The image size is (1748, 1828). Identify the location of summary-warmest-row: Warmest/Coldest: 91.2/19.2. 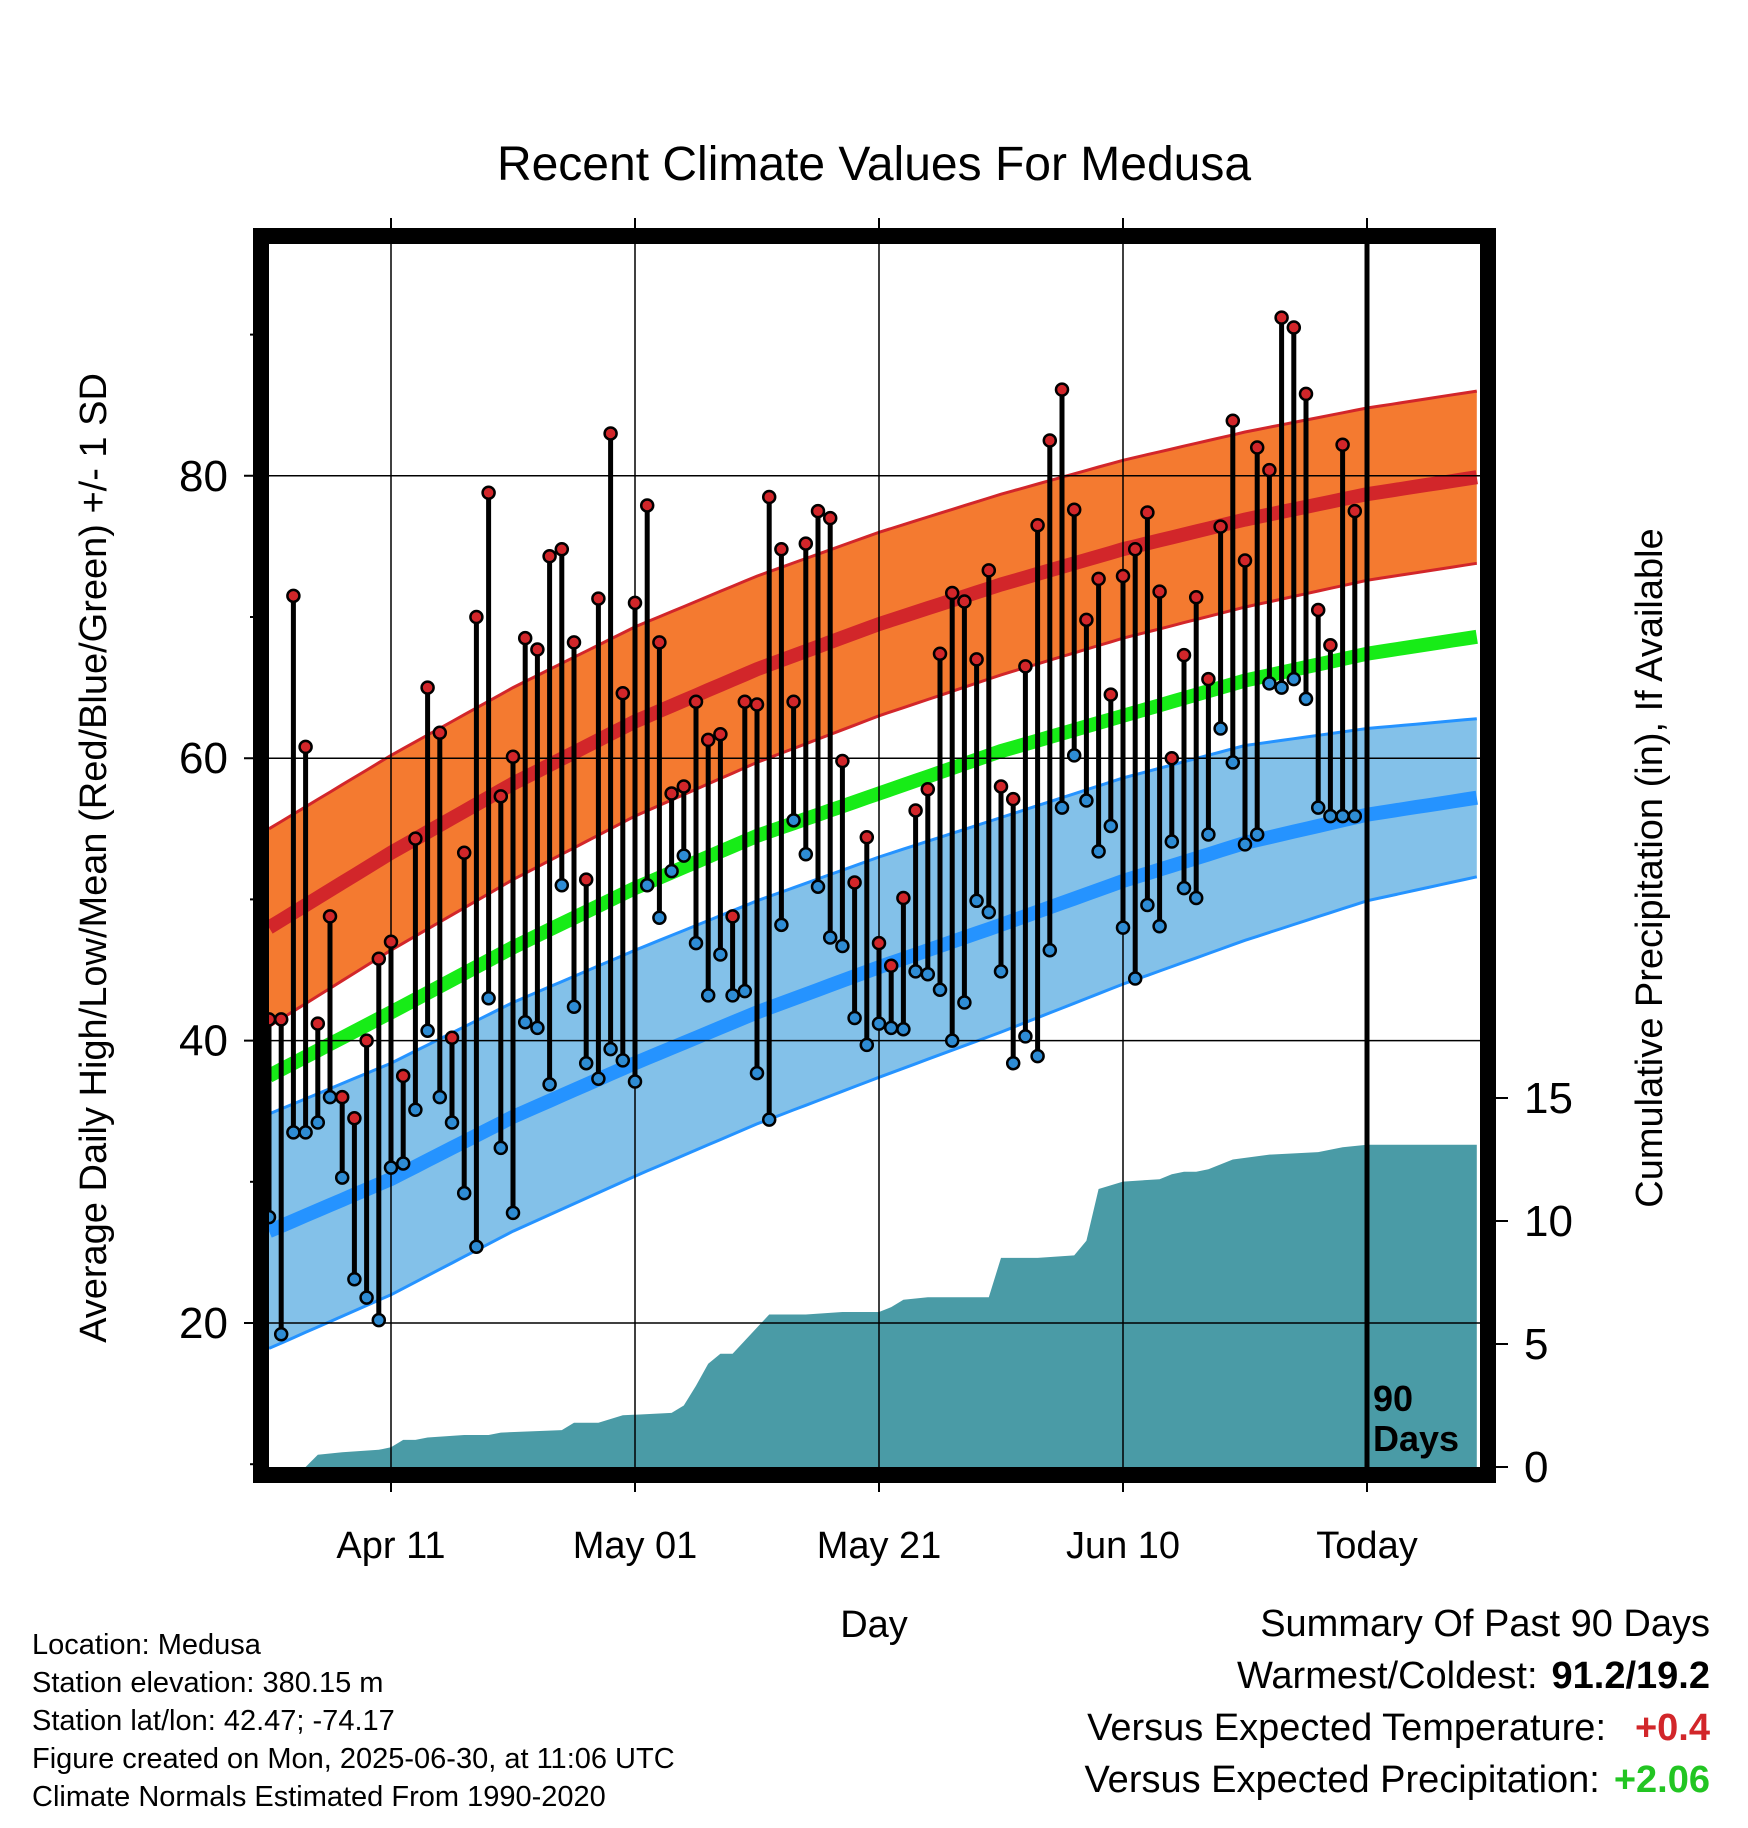
(1397, 1676).